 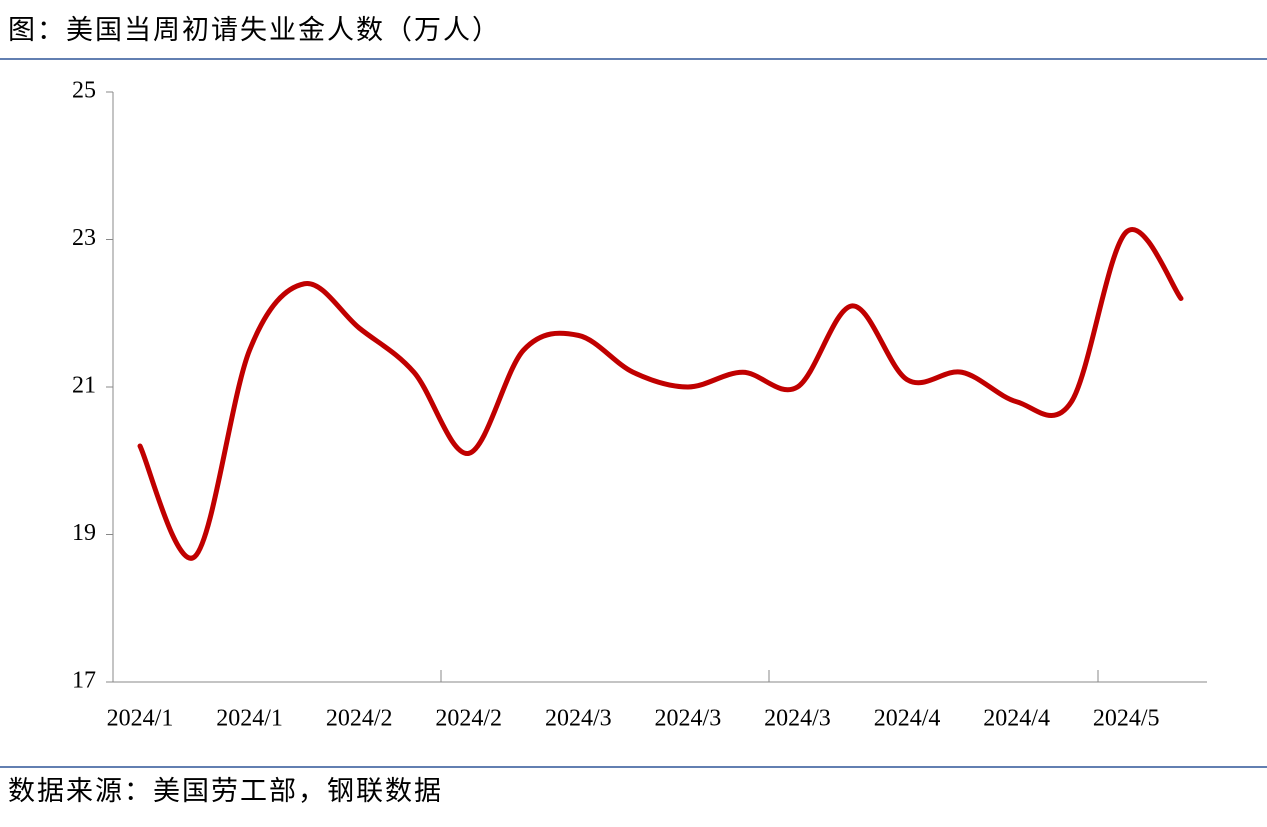 I want to click on x-tick-label: 2024/5, so click(x=1126, y=719).